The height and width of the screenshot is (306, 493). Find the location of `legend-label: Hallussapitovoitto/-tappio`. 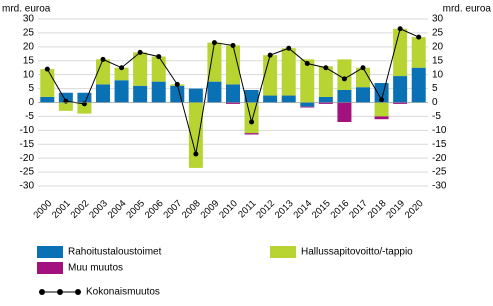

legend-label: Hallussapitovoitto/-tappio is located at coordinates (357, 252).